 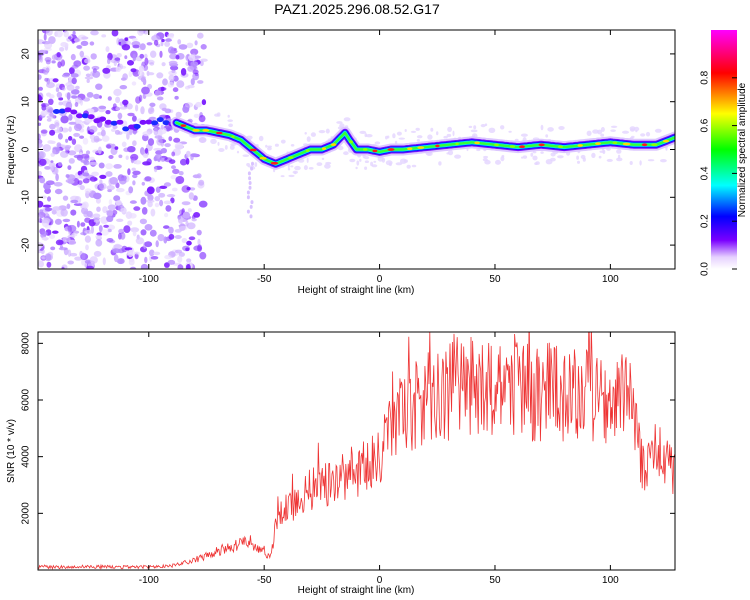 I want to click on spectrogram-x-tick-label: -50, so click(x=264, y=279).